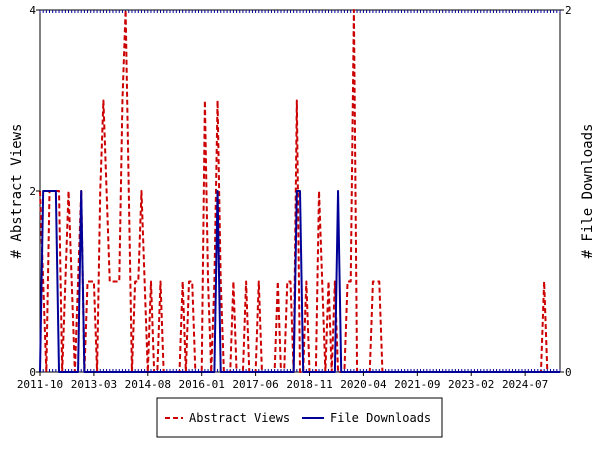 This screenshot has height=450, width=600. What do you see at coordinates (148, 384) in the screenshot?
I see `x-tick-label: 2014-08` at bounding box center [148, 384].